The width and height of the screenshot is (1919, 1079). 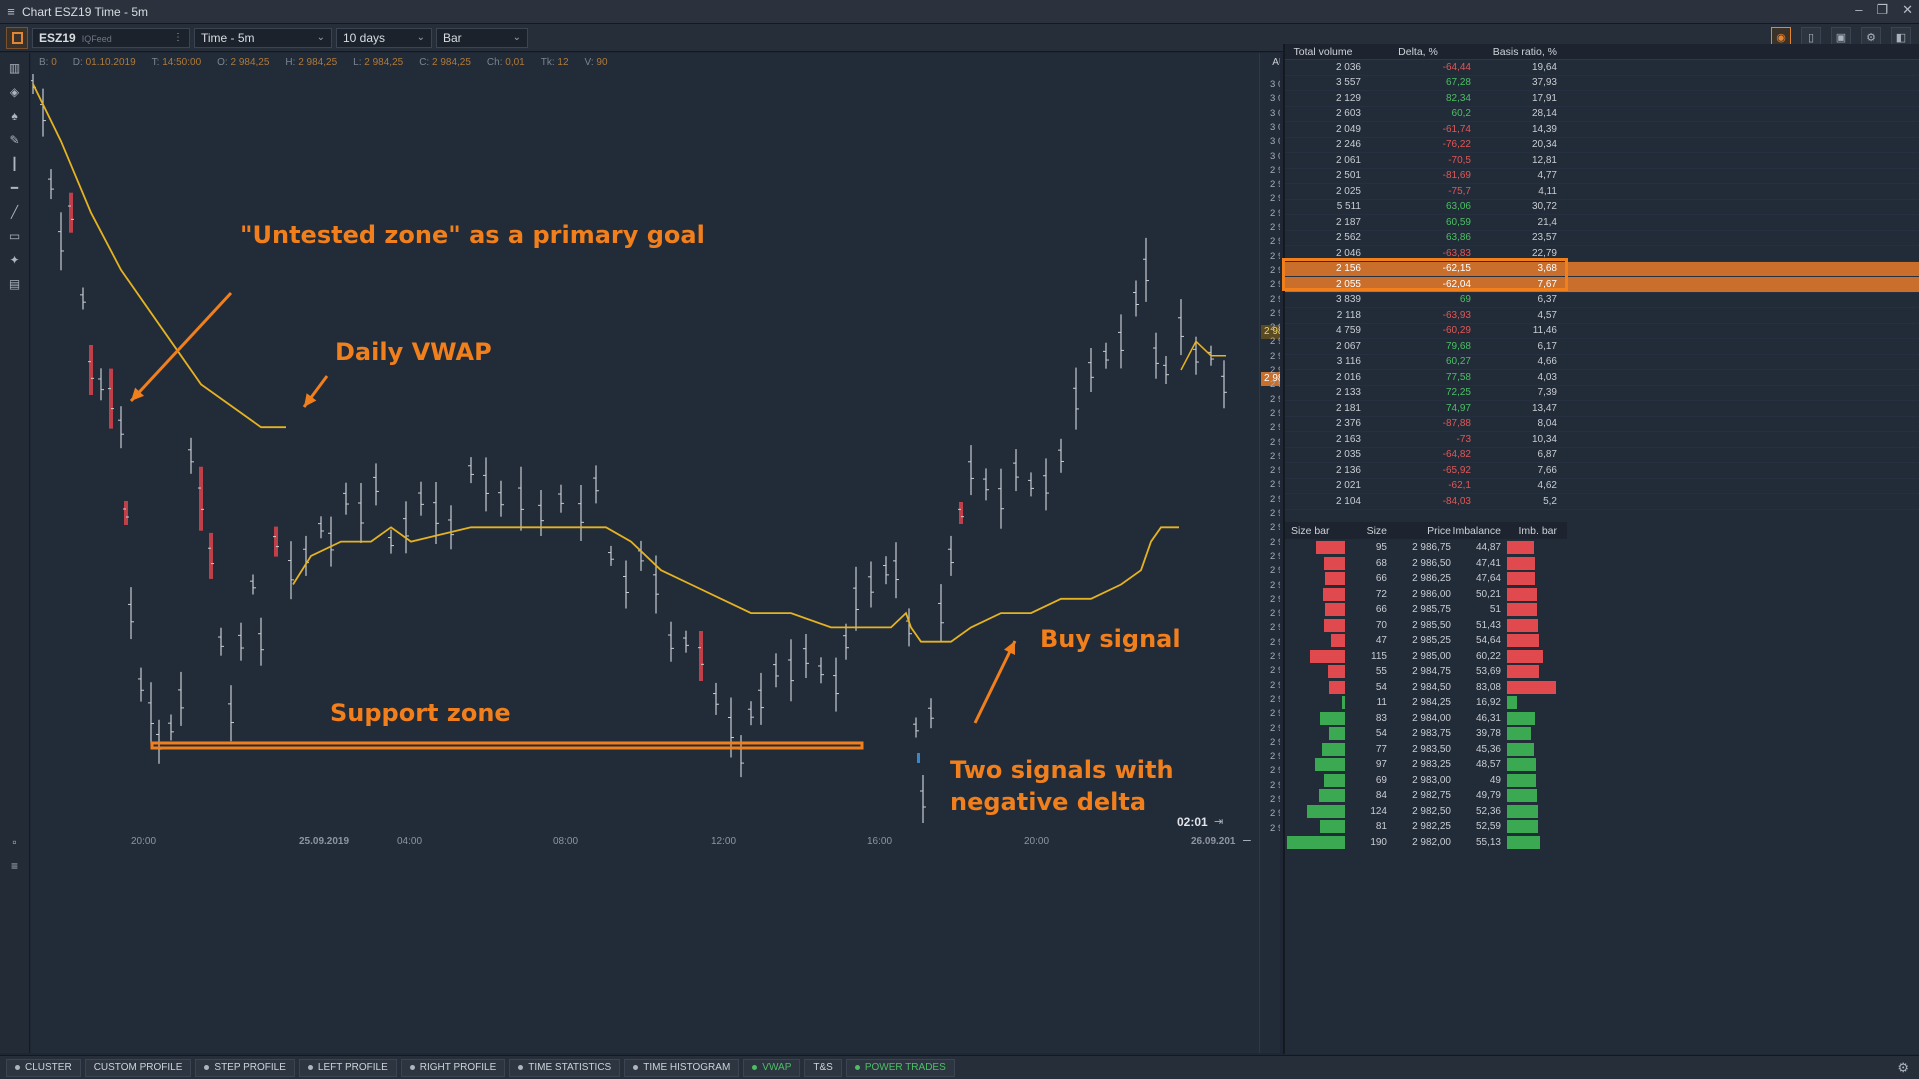 What do you see at coordinates (14, 842) in the screenshot?
I see `trash-icon: ▫` at bounding box center [14, 842].